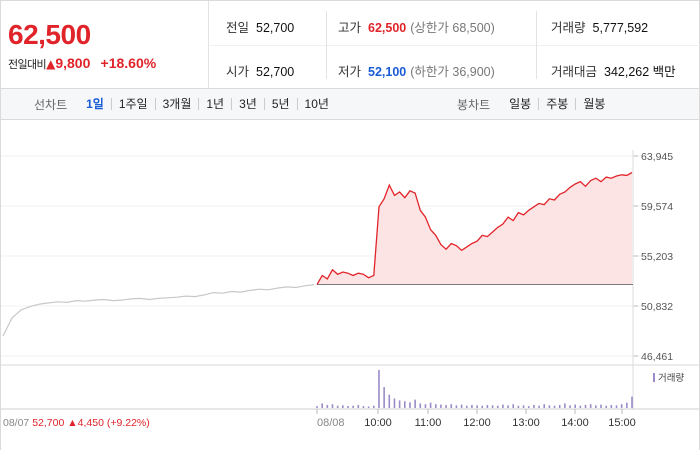 The height and width of the screenshot is (450, 700). Describe the element at coordinates (640, 72) in the screenshot. I see `stat-trade-value-value: 342,262 백만` at that location.